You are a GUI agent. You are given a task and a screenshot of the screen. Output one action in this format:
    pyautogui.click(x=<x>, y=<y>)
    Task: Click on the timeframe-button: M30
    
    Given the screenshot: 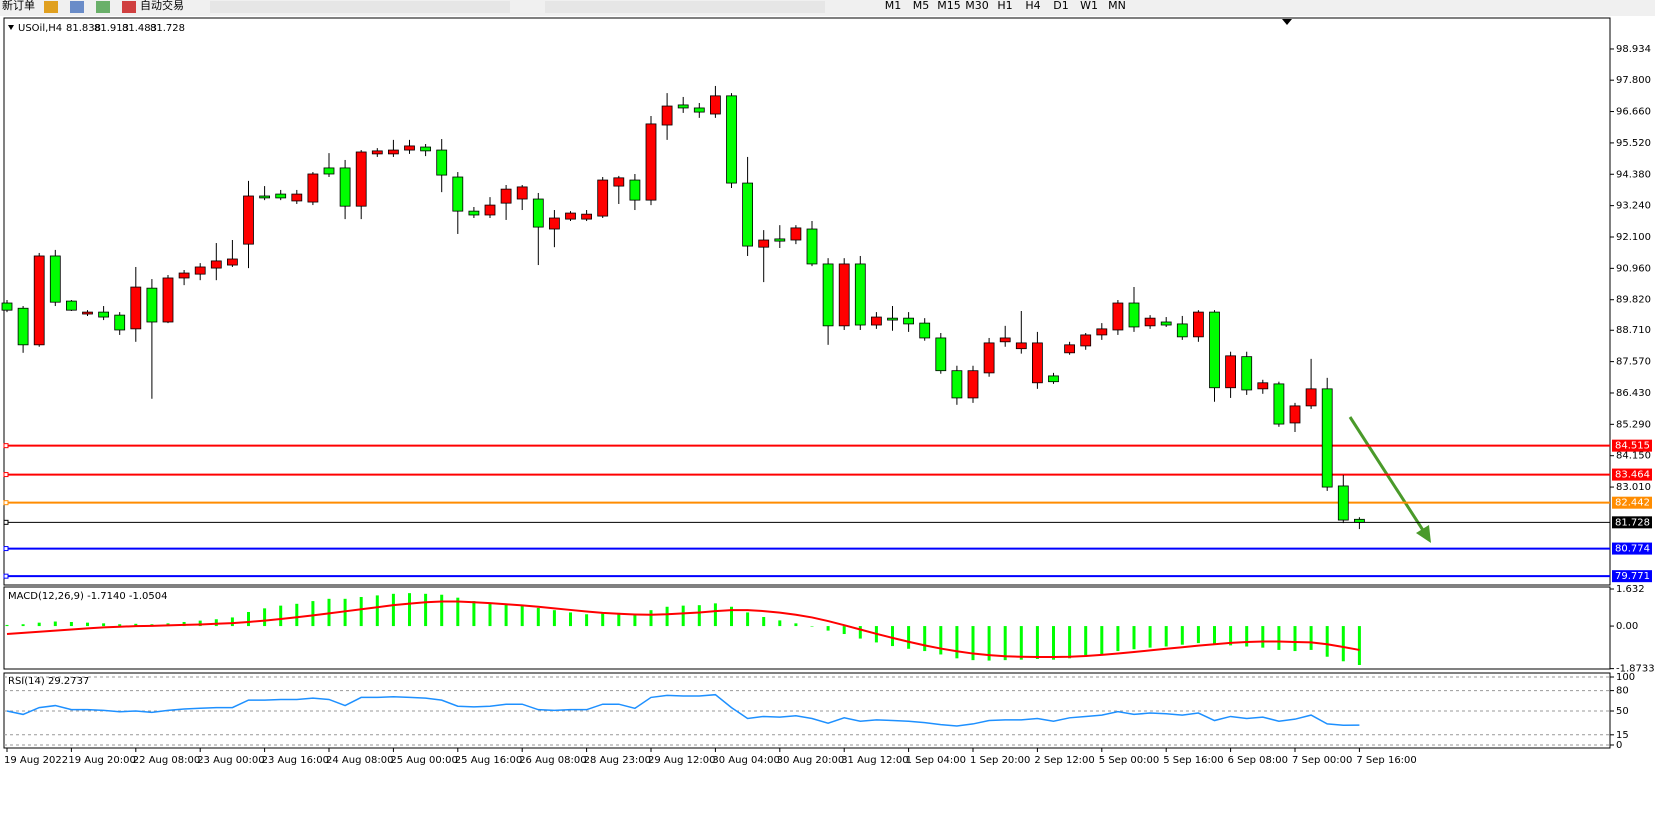 What is the action you would take?
    pyautogui.click(x=977, y=6)
    